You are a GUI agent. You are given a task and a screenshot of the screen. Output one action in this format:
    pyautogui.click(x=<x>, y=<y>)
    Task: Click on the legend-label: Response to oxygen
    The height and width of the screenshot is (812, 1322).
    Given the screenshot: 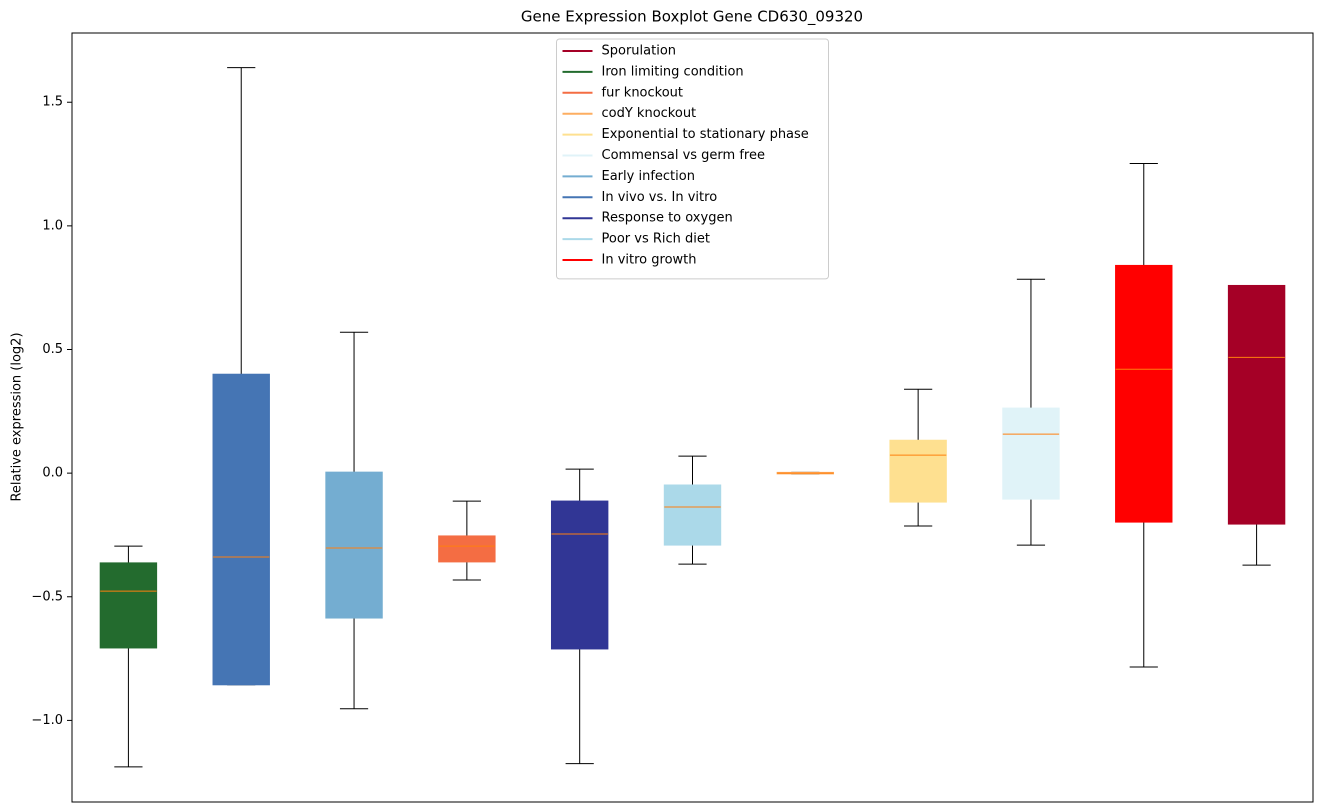 What is the action you would take?
    pyautogui.click(x=667, y=218)
    